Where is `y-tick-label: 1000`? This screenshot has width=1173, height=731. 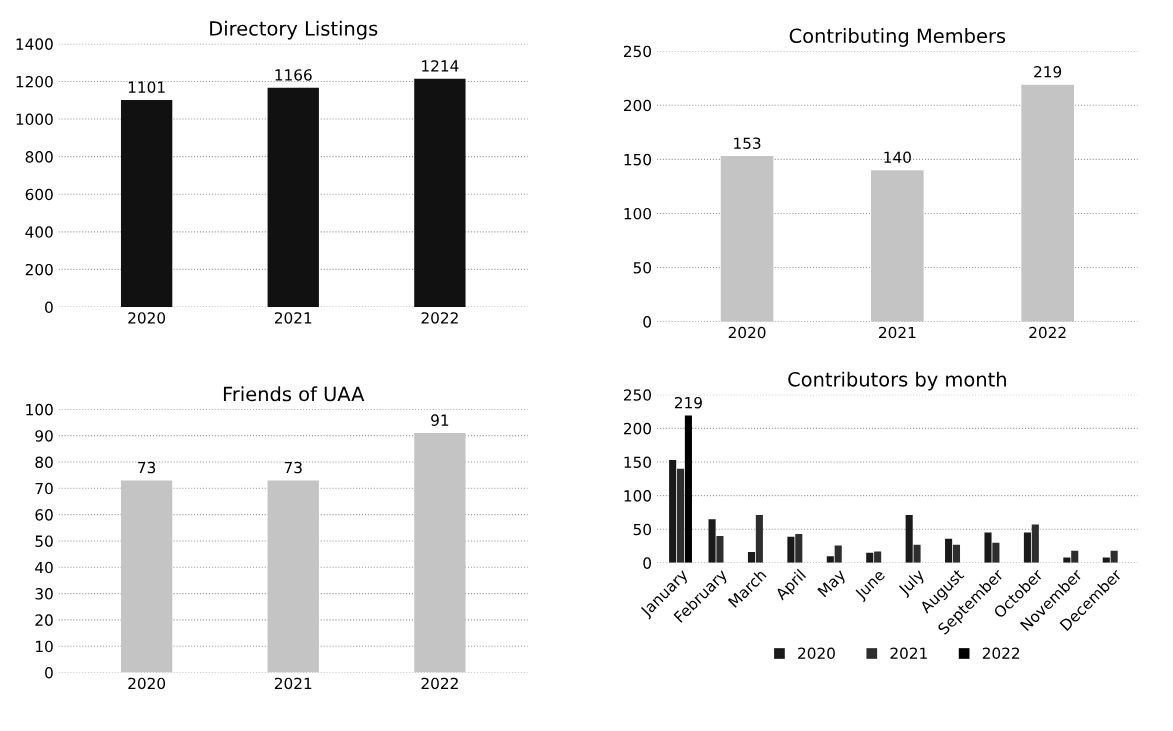
y-tick-label: 1000 is located at coordinates (34, 119).